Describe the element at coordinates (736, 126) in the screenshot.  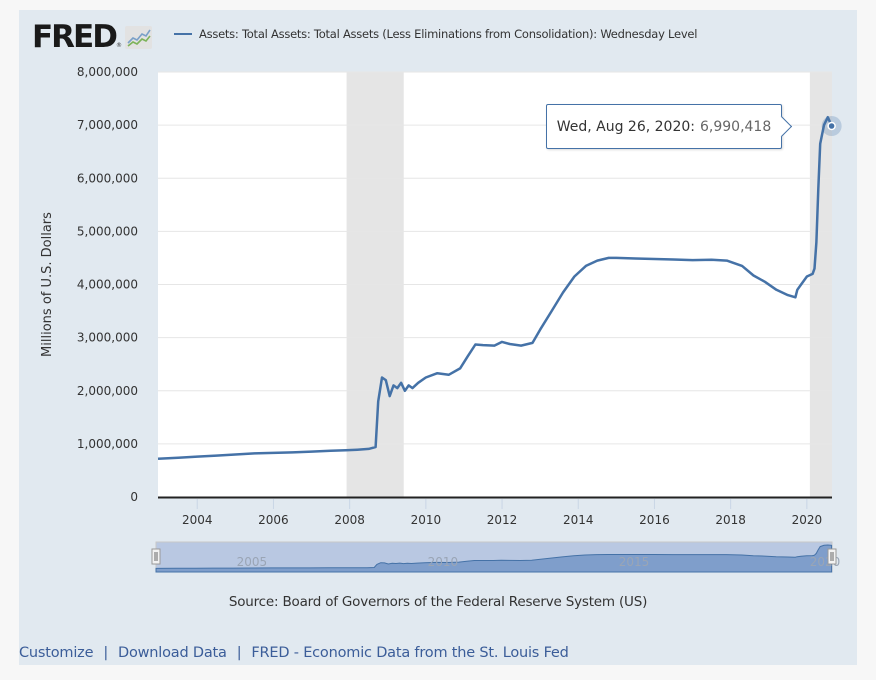
I see `tooltip-value: 6,990,418` at that location.